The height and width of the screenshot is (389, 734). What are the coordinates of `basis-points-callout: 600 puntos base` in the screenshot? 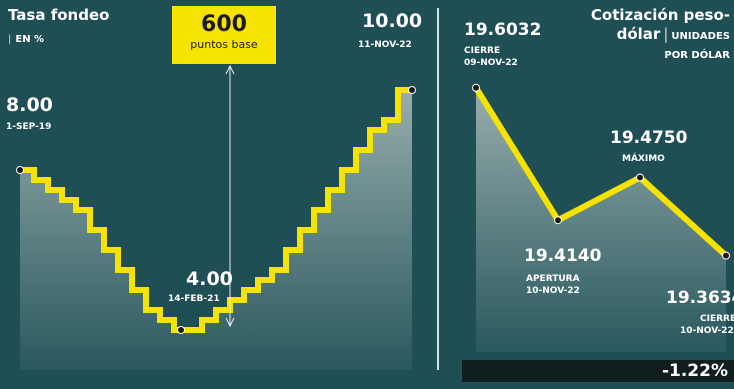 It's located at (224, 35).